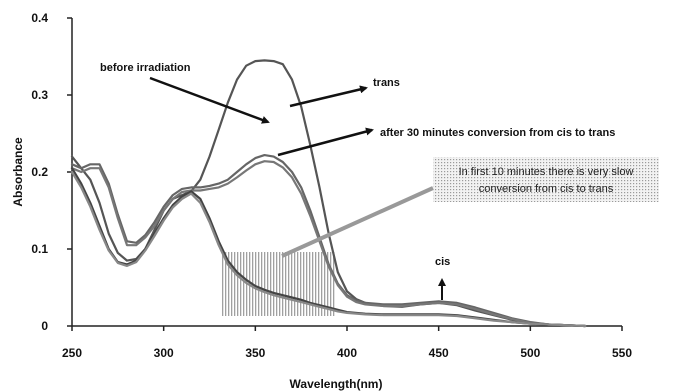 This screenshot has height=392, width=688. What do you see at coordinates (442, 262) in the screenshot?
I see `annotation-cis: cis` at bounding box center [442, 262].